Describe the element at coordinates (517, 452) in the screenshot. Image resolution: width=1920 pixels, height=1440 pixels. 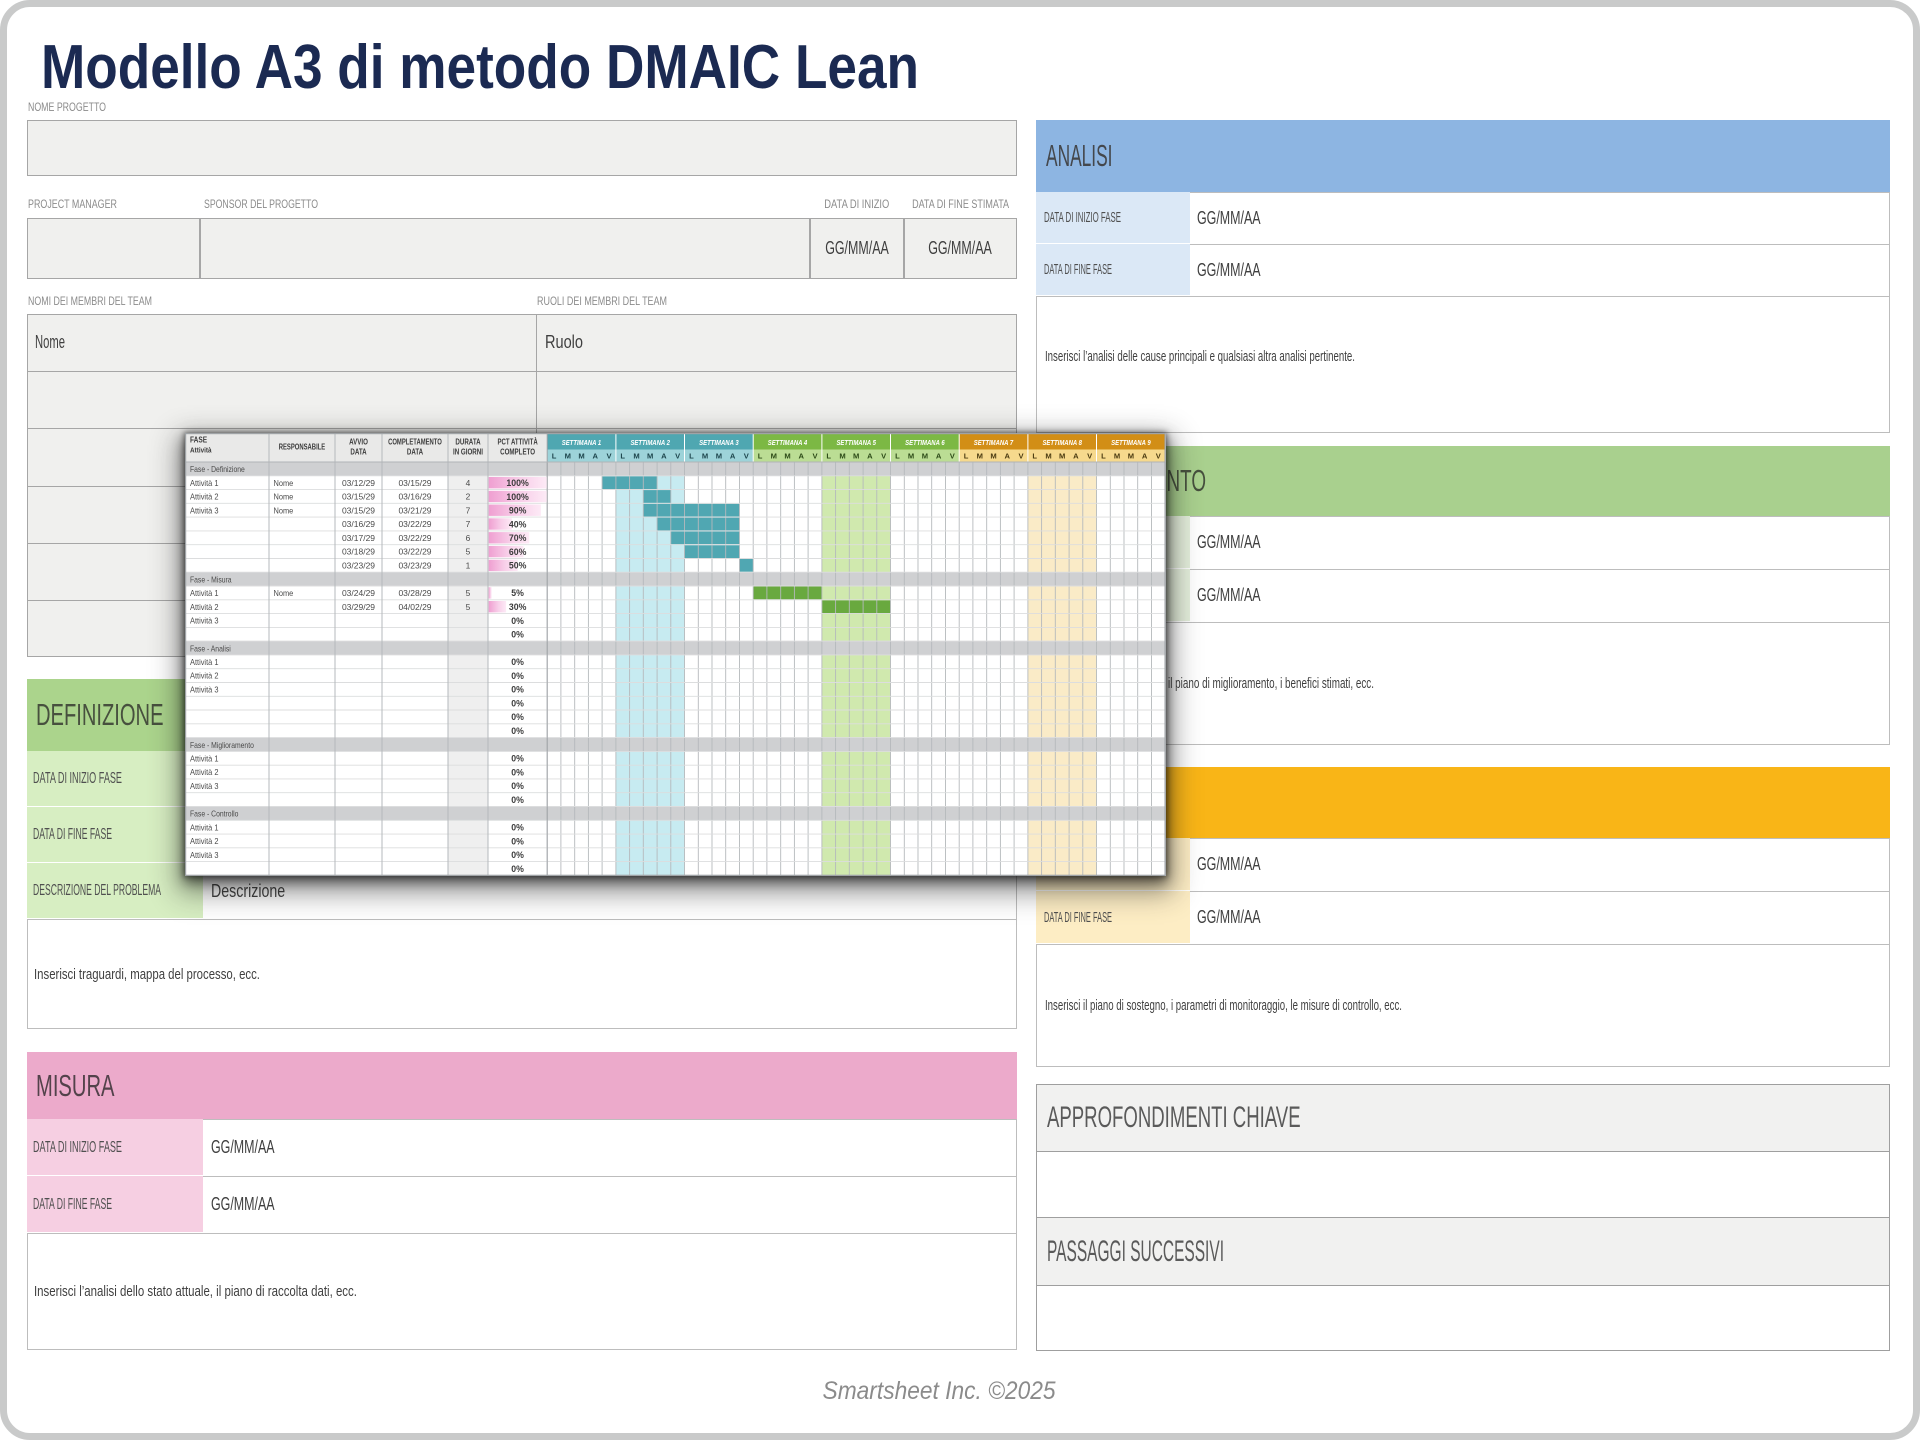
I see `svg-text: COMPLETO` at that location.